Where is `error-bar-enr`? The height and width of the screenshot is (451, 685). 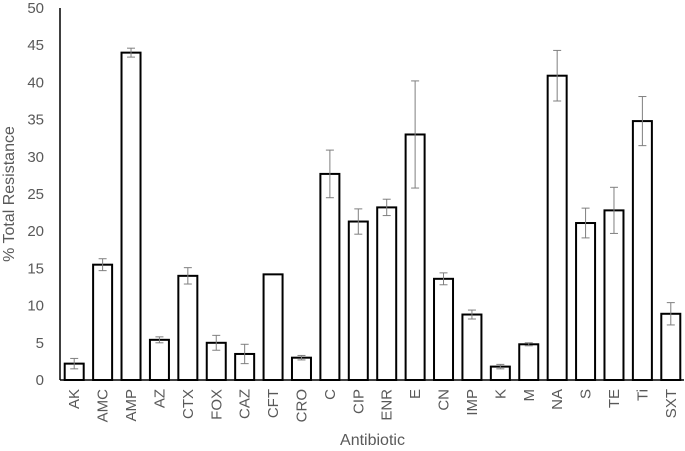 error-bar-enr is located at coordinates (386, 207).